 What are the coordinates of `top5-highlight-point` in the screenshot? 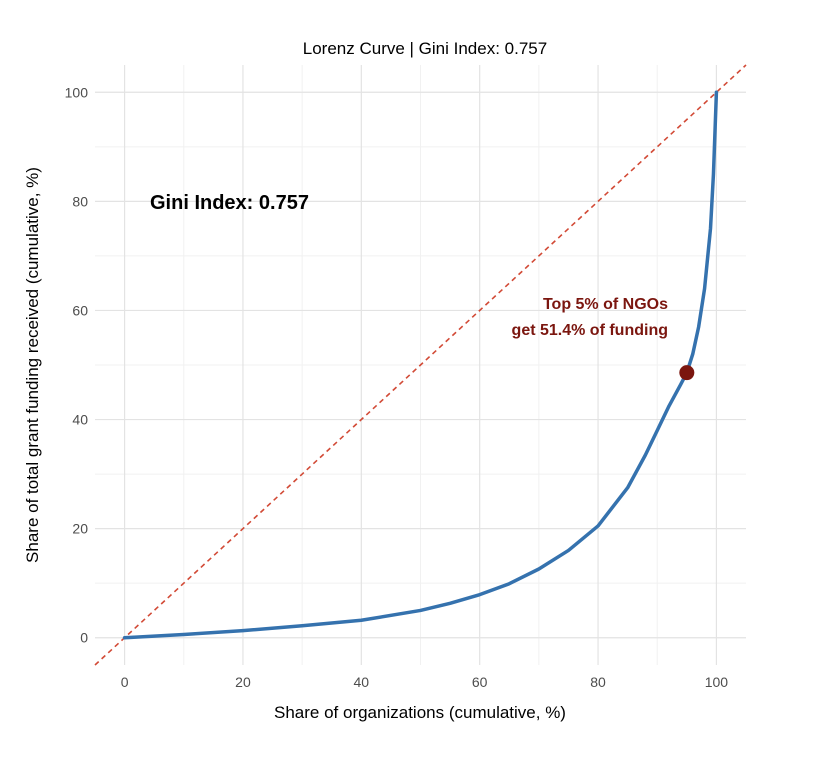 It's located at (687, 373).